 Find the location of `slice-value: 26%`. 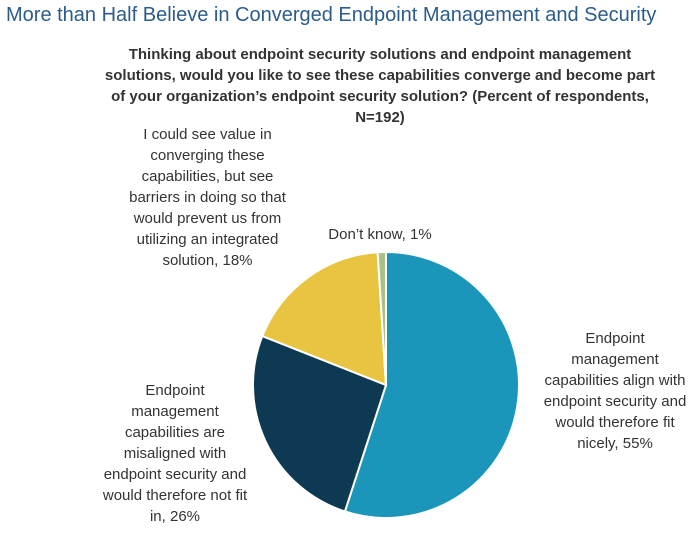

slice-value: 26% is located at coordinates (185, 516).